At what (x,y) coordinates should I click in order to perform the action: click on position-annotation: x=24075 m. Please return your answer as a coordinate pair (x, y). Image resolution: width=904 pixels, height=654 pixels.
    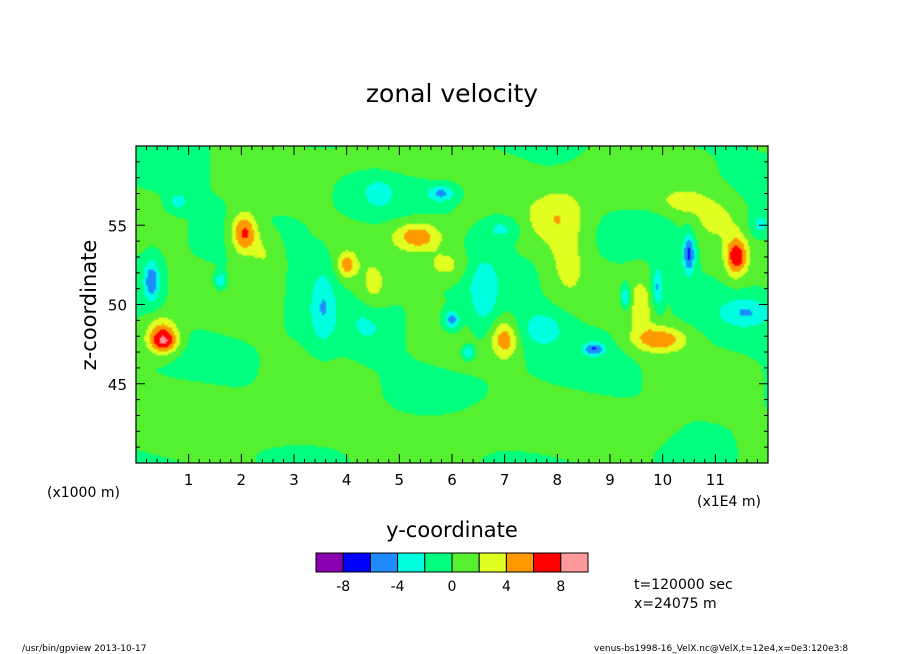
    Looking at the image, I should click on (675, 604).